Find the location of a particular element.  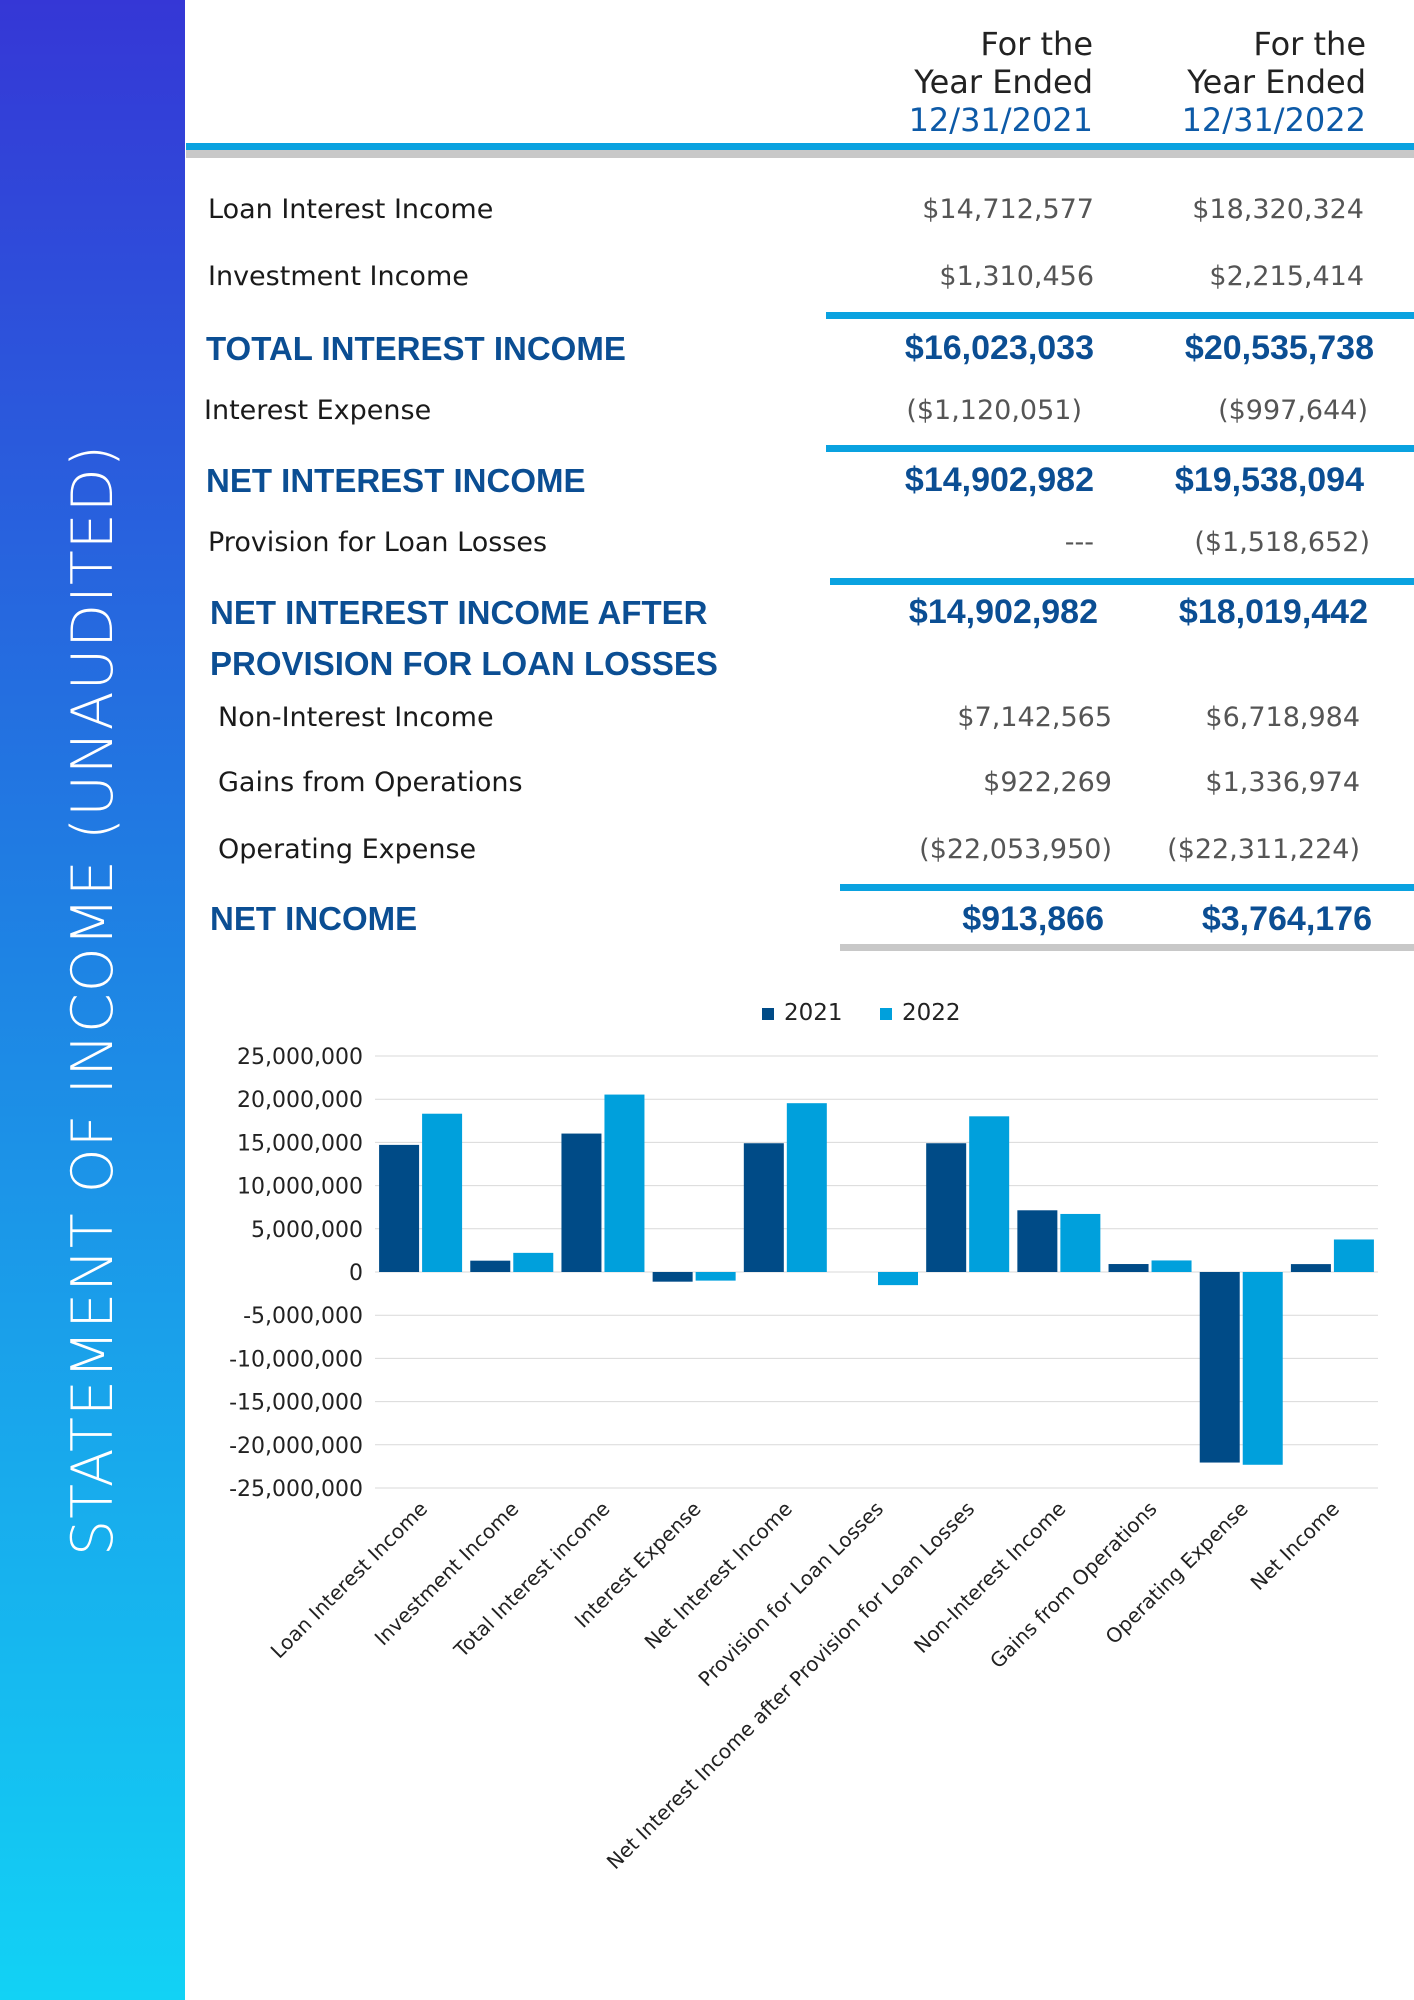

sidebar: STATEMENT OF INCOME (UNAUDITED) is located at coordinates (92, 1000).